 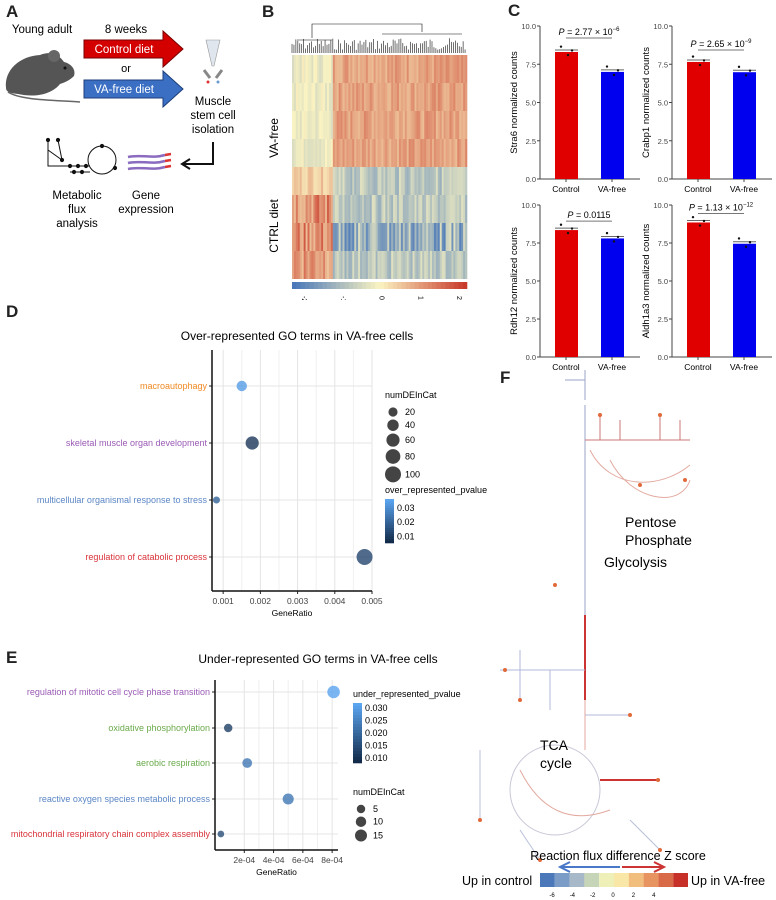 I want to click on colorbar-tick: 2, so click(x=458, y=298).